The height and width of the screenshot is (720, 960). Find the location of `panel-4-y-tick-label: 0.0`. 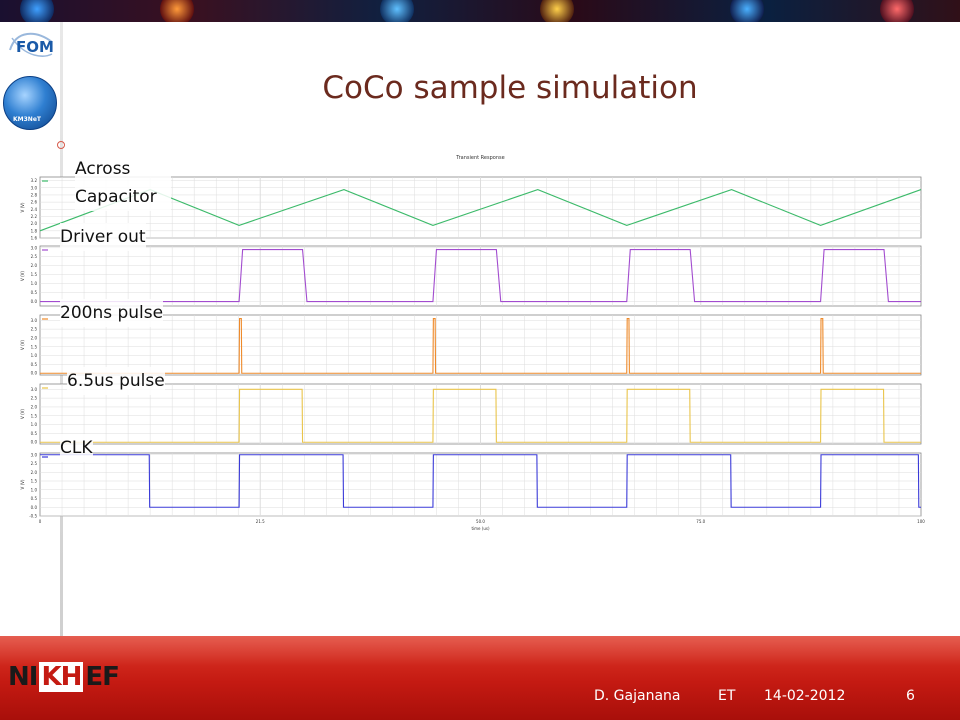

panel-4-y-tick-label: 0.0 is located at coordinates (34, 507).